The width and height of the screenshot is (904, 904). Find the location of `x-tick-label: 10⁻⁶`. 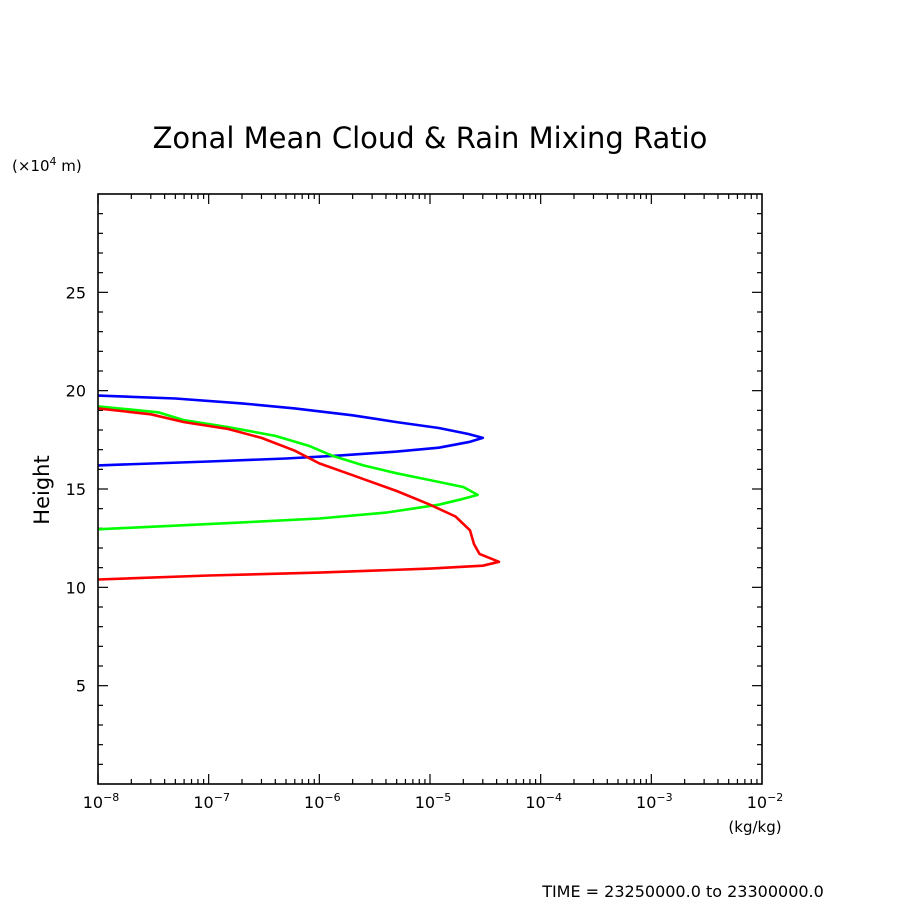

x-tick-label: 10⁻⁶ is located at coordinates (322, 801).